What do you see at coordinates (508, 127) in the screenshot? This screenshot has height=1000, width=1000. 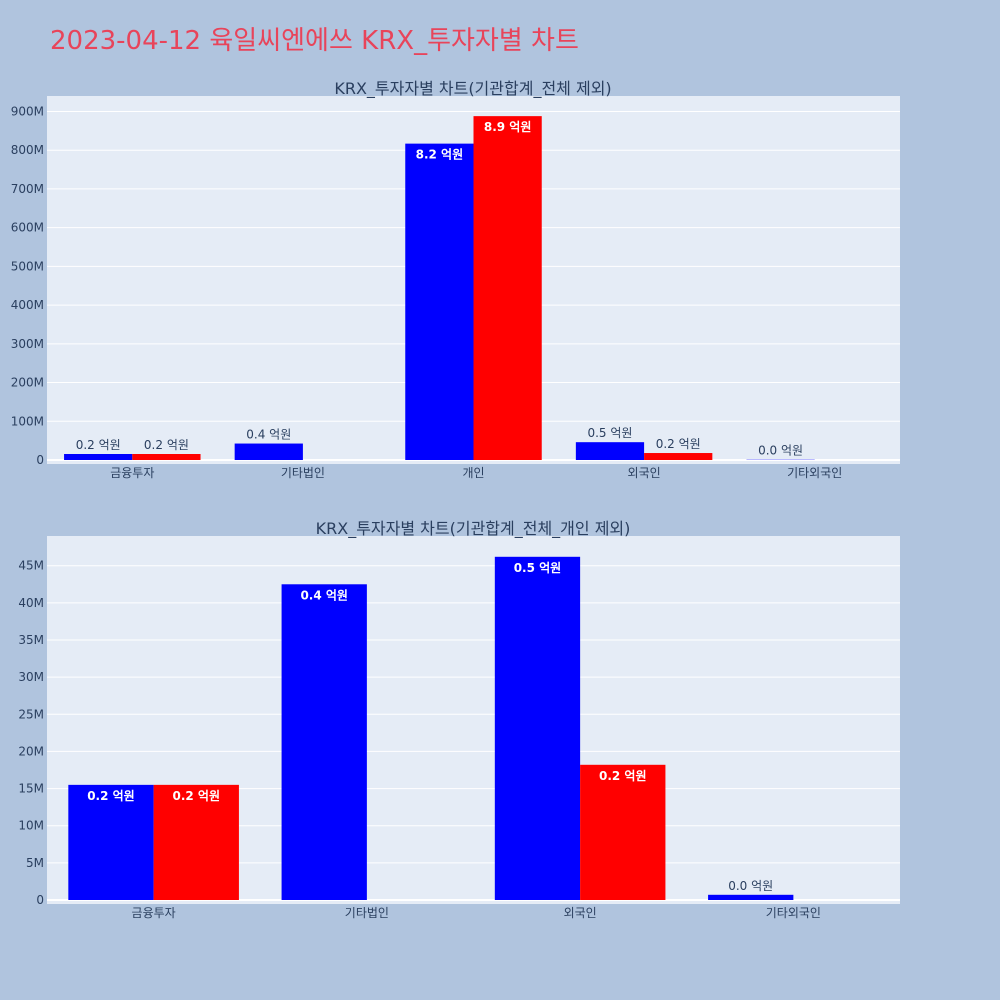 I see `data-label: 8.9 억원` at bounding box center [508, 127].